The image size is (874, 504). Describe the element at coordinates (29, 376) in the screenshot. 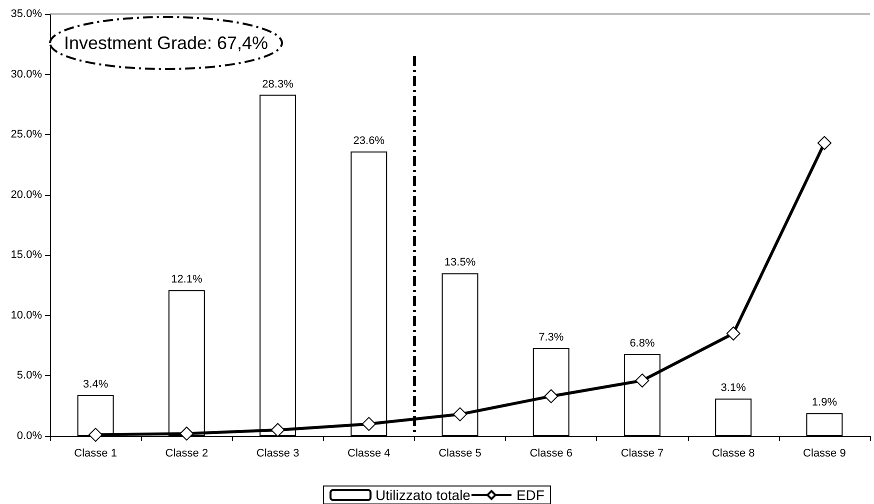

I see `y-tick-label: 5.0%` at that location.